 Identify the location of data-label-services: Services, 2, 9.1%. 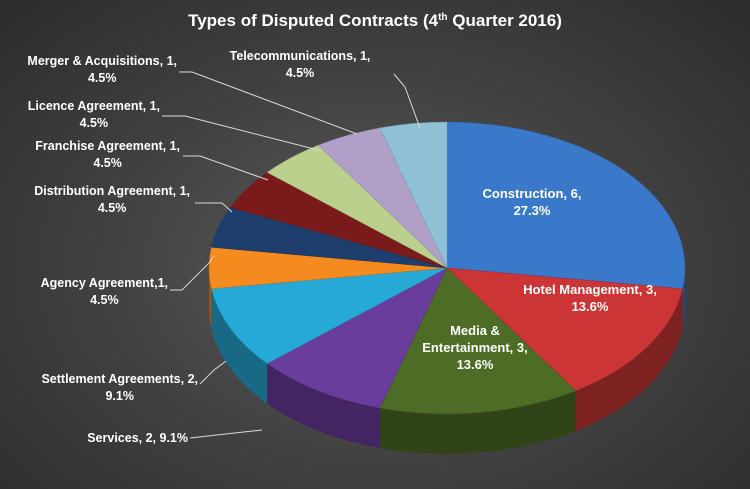
(137, 438).